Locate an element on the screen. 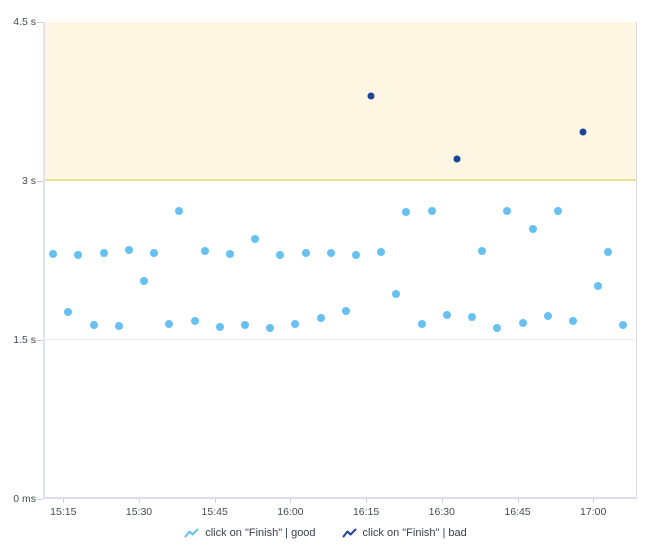 The height and width of the screenshot is (548, 651). legend-item-good: click on "Finish" | good is located at coordinates (250, 533).